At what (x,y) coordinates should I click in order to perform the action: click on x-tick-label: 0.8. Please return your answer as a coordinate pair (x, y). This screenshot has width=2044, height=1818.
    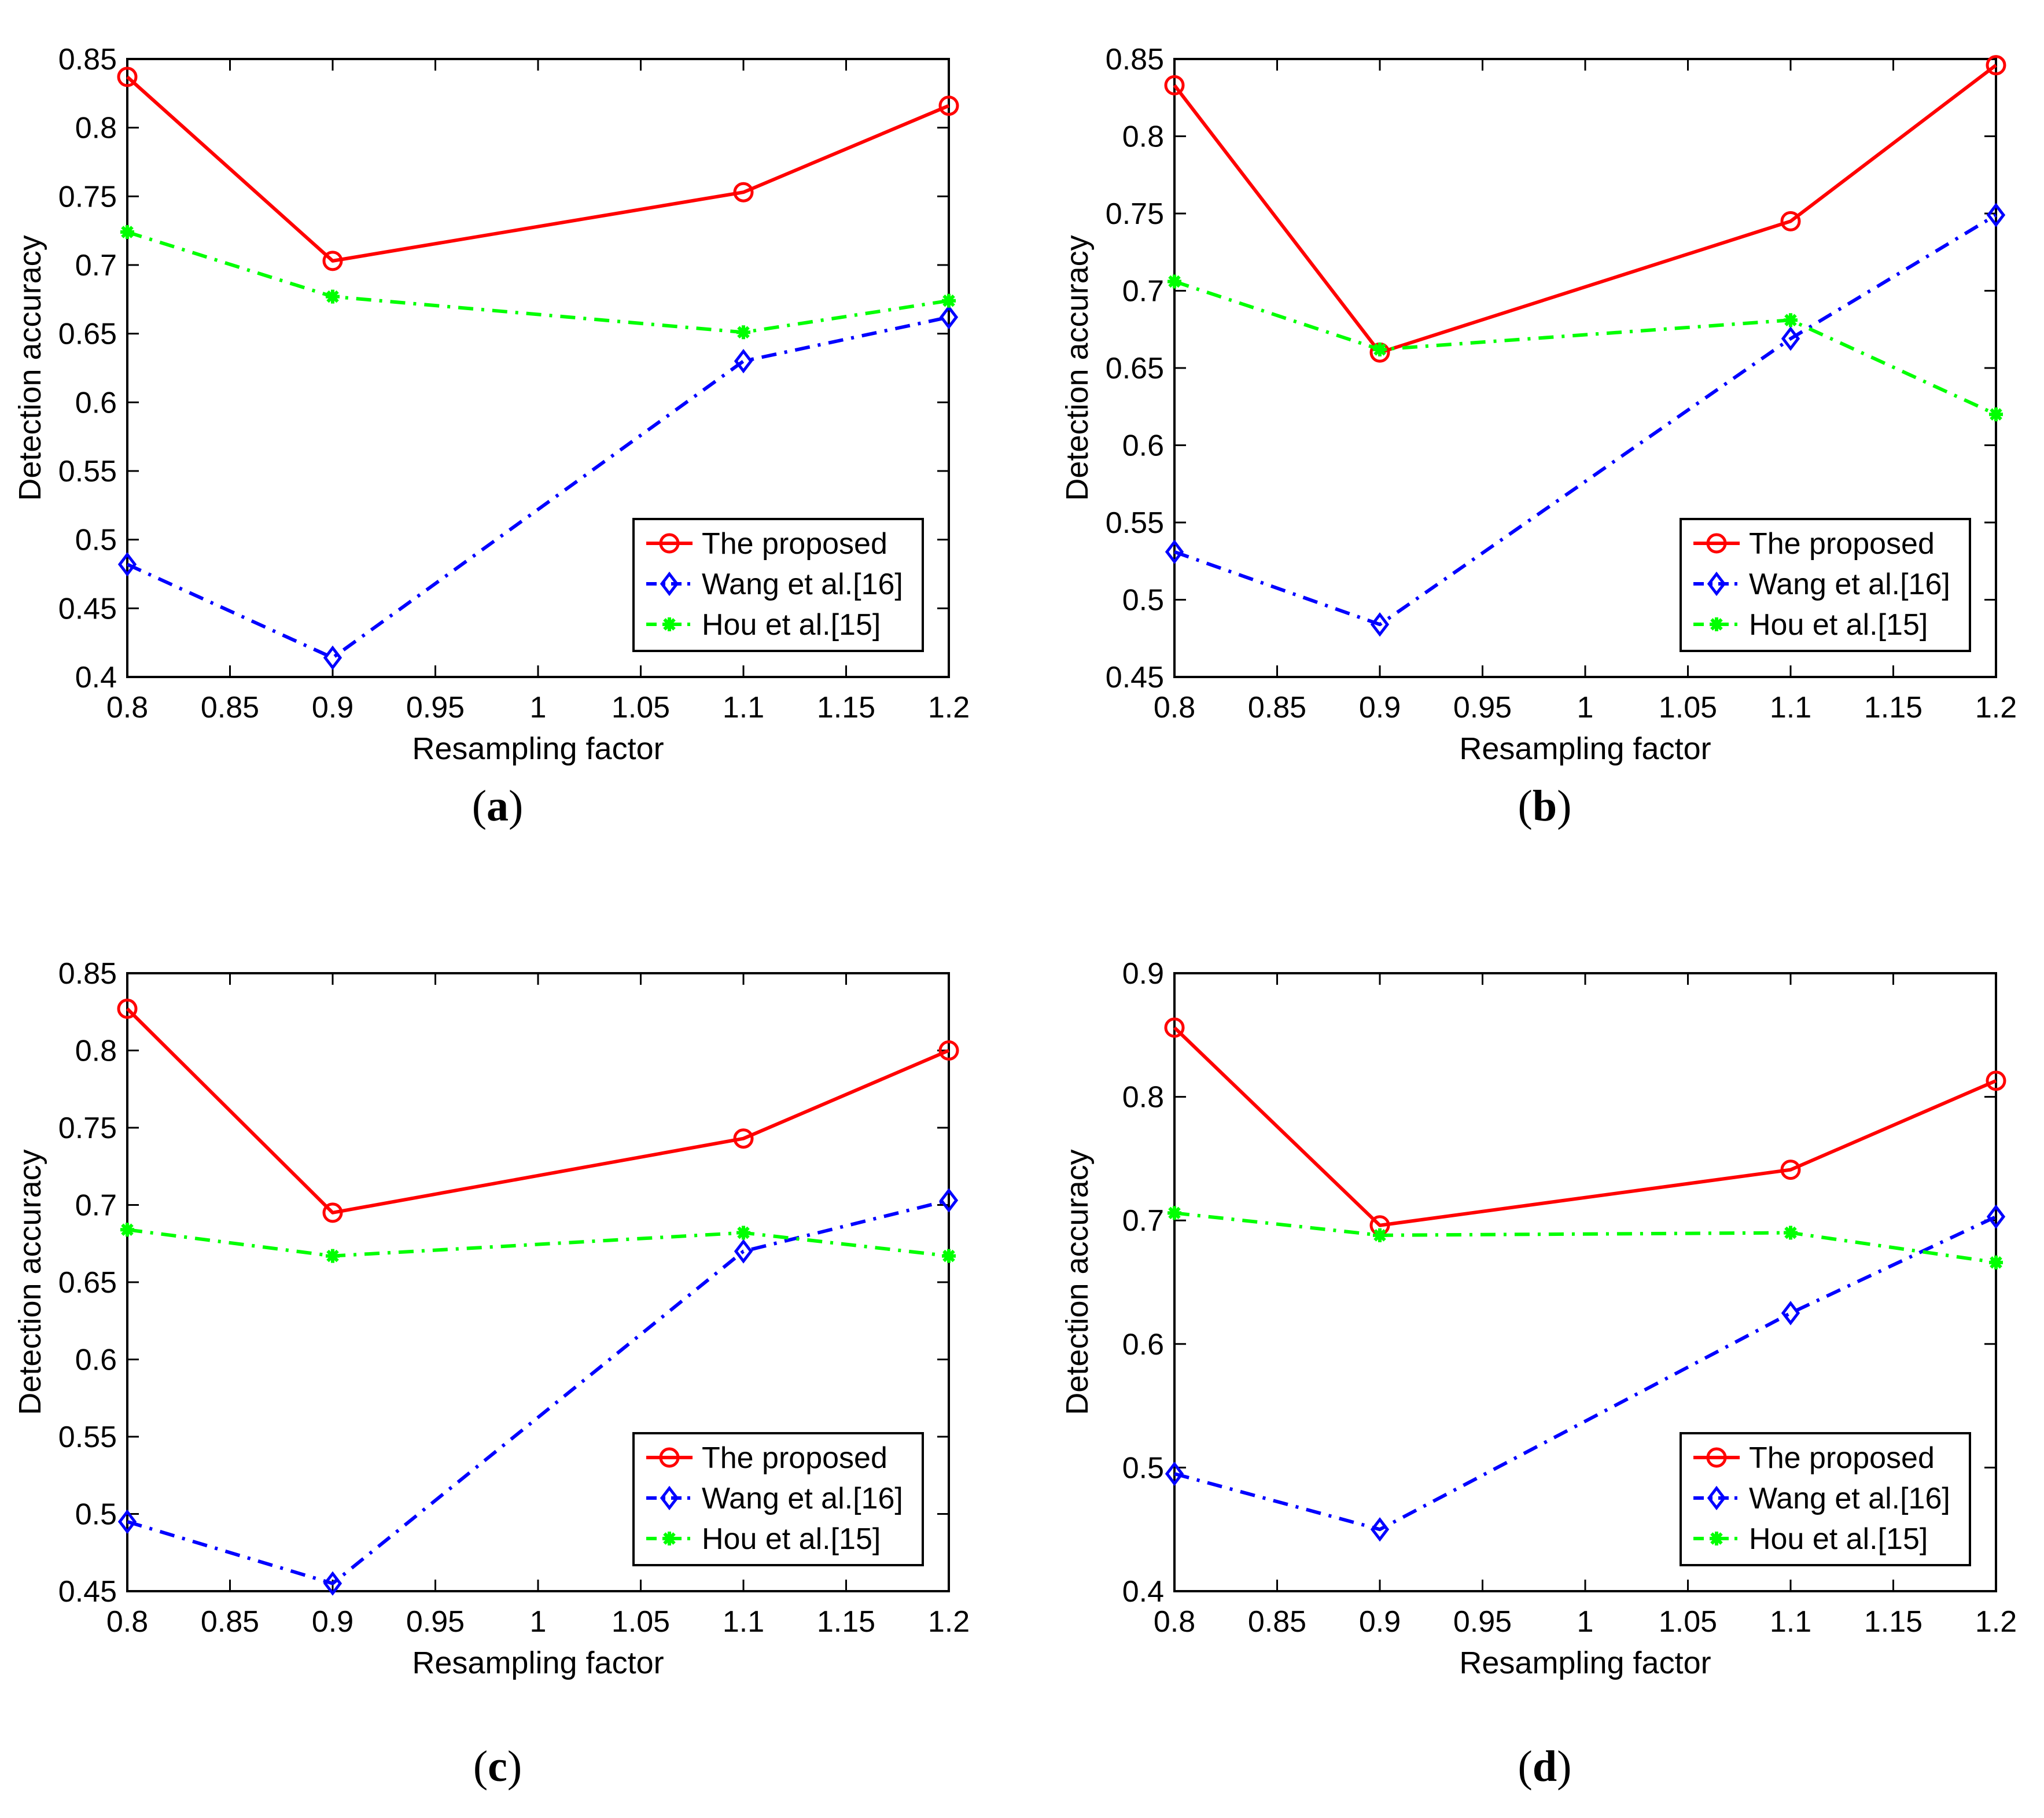
    Looking at the image, I should click on (1174, 1622).